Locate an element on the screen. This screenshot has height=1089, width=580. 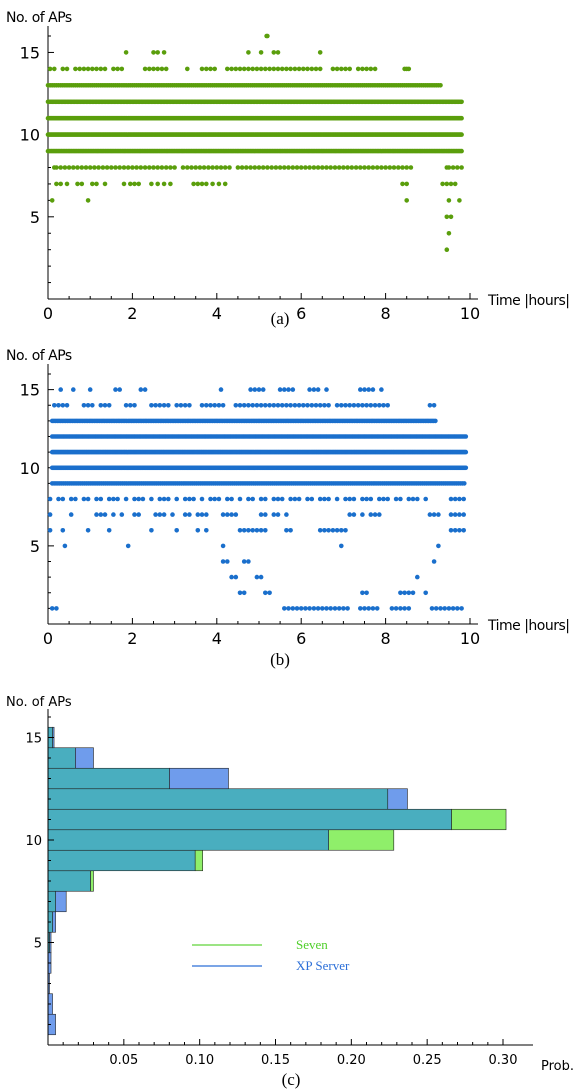
chart-a-points is located at coordinates (254, 142).